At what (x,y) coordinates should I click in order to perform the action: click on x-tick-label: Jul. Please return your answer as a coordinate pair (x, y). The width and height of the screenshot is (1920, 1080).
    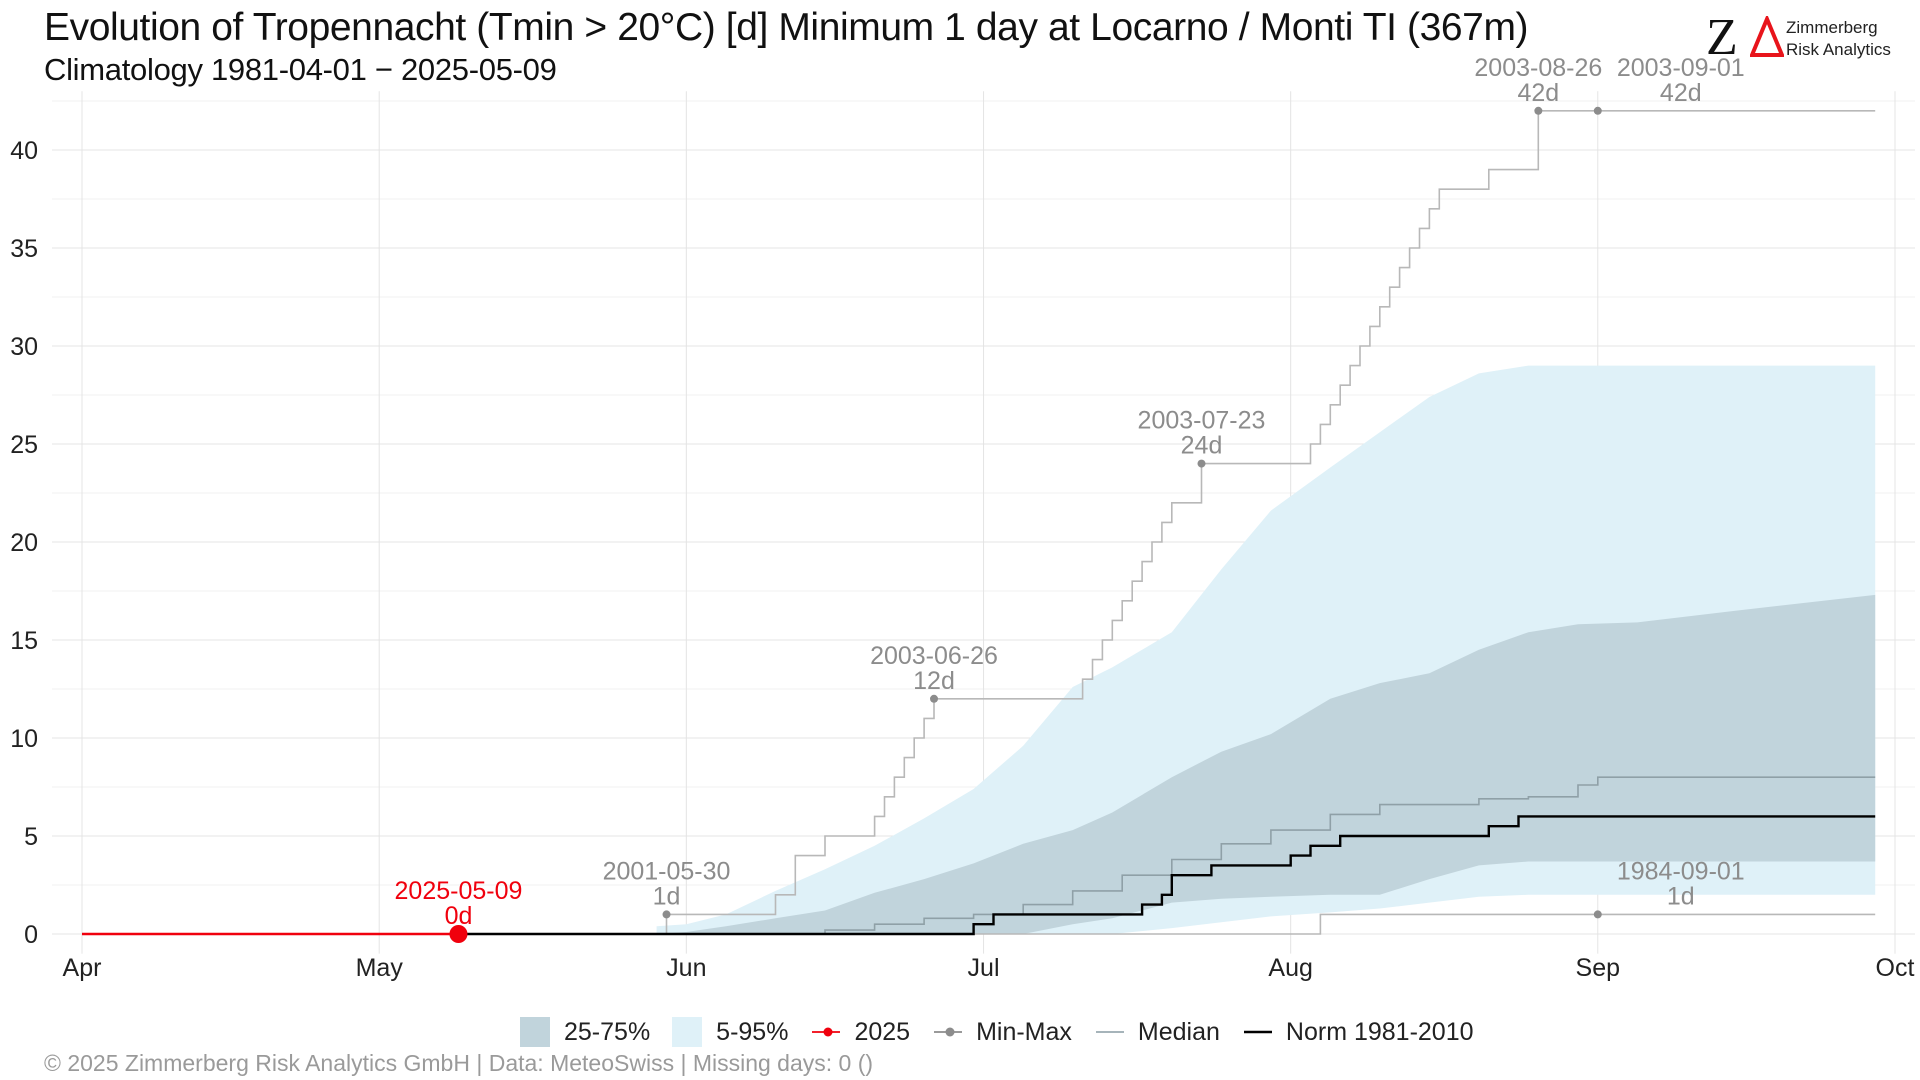
    Looking at the image, I should click on (984, 968).